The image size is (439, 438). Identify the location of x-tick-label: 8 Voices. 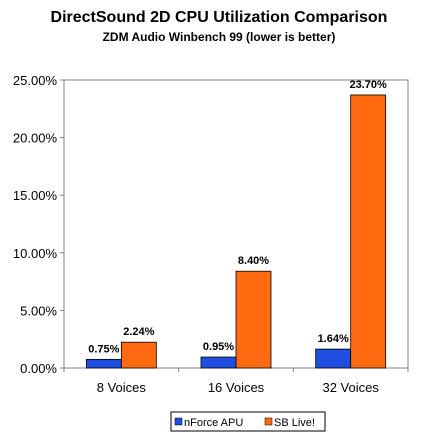
(122, 387).